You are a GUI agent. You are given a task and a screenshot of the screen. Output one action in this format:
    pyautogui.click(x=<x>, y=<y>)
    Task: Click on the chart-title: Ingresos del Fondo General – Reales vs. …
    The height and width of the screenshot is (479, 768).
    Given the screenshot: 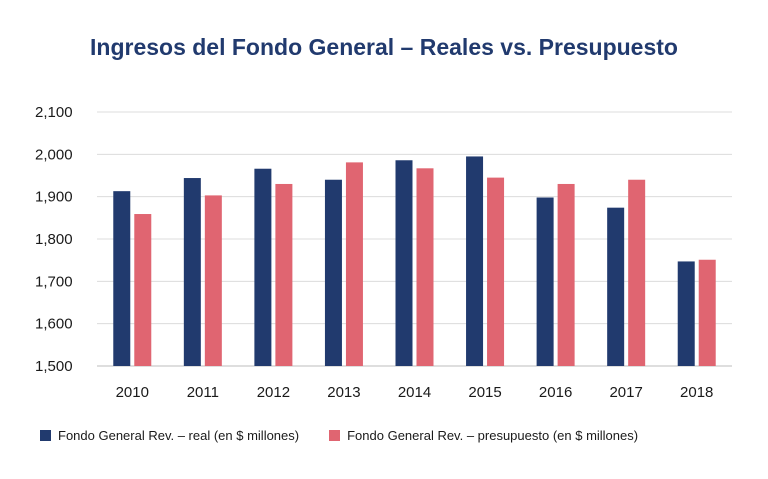 What is the action you would take?
    pyautogui.click(x=384, y=47)
    